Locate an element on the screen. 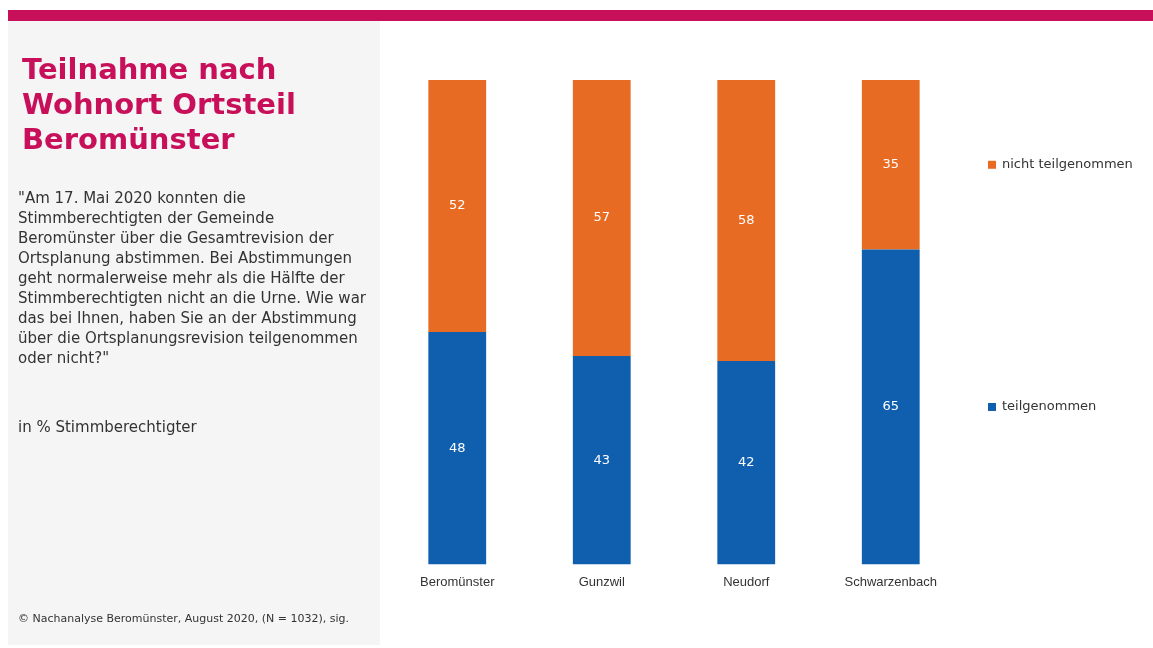 The width and height of the screenshot is (1153, 648). data-label: 42 is located at coordinates (746, 462).